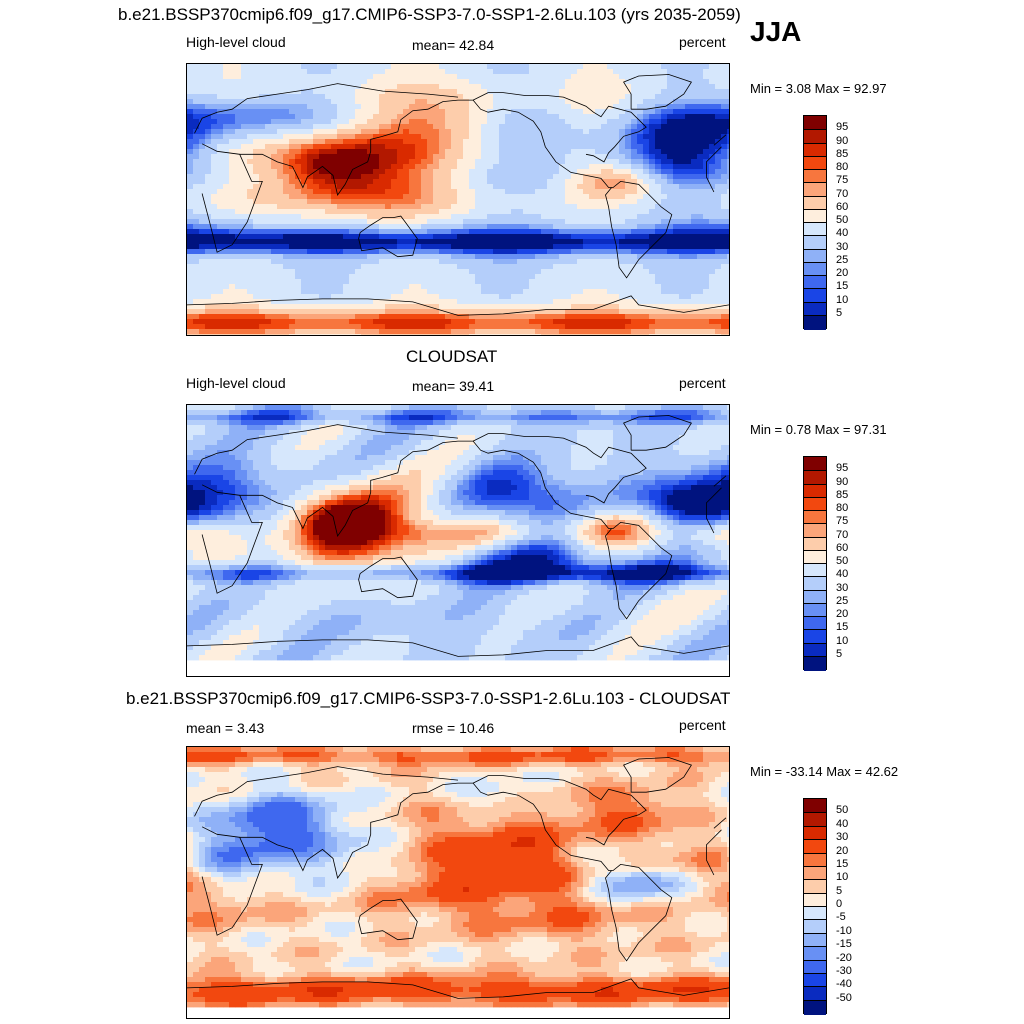  Describe the element at coordinates (842, 286) in the screenshot. I see `colorbar-tick-label: 15` at that location.